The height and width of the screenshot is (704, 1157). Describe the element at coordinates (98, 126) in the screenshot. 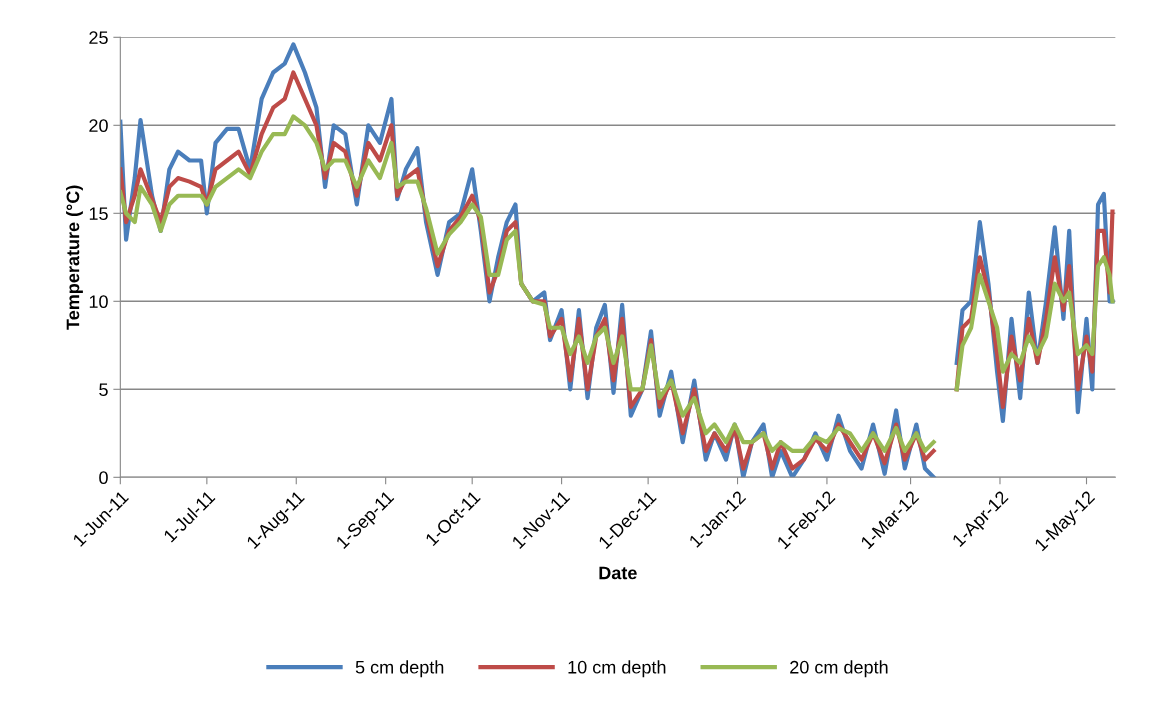

I see `y-tick-label: 20` at that location.